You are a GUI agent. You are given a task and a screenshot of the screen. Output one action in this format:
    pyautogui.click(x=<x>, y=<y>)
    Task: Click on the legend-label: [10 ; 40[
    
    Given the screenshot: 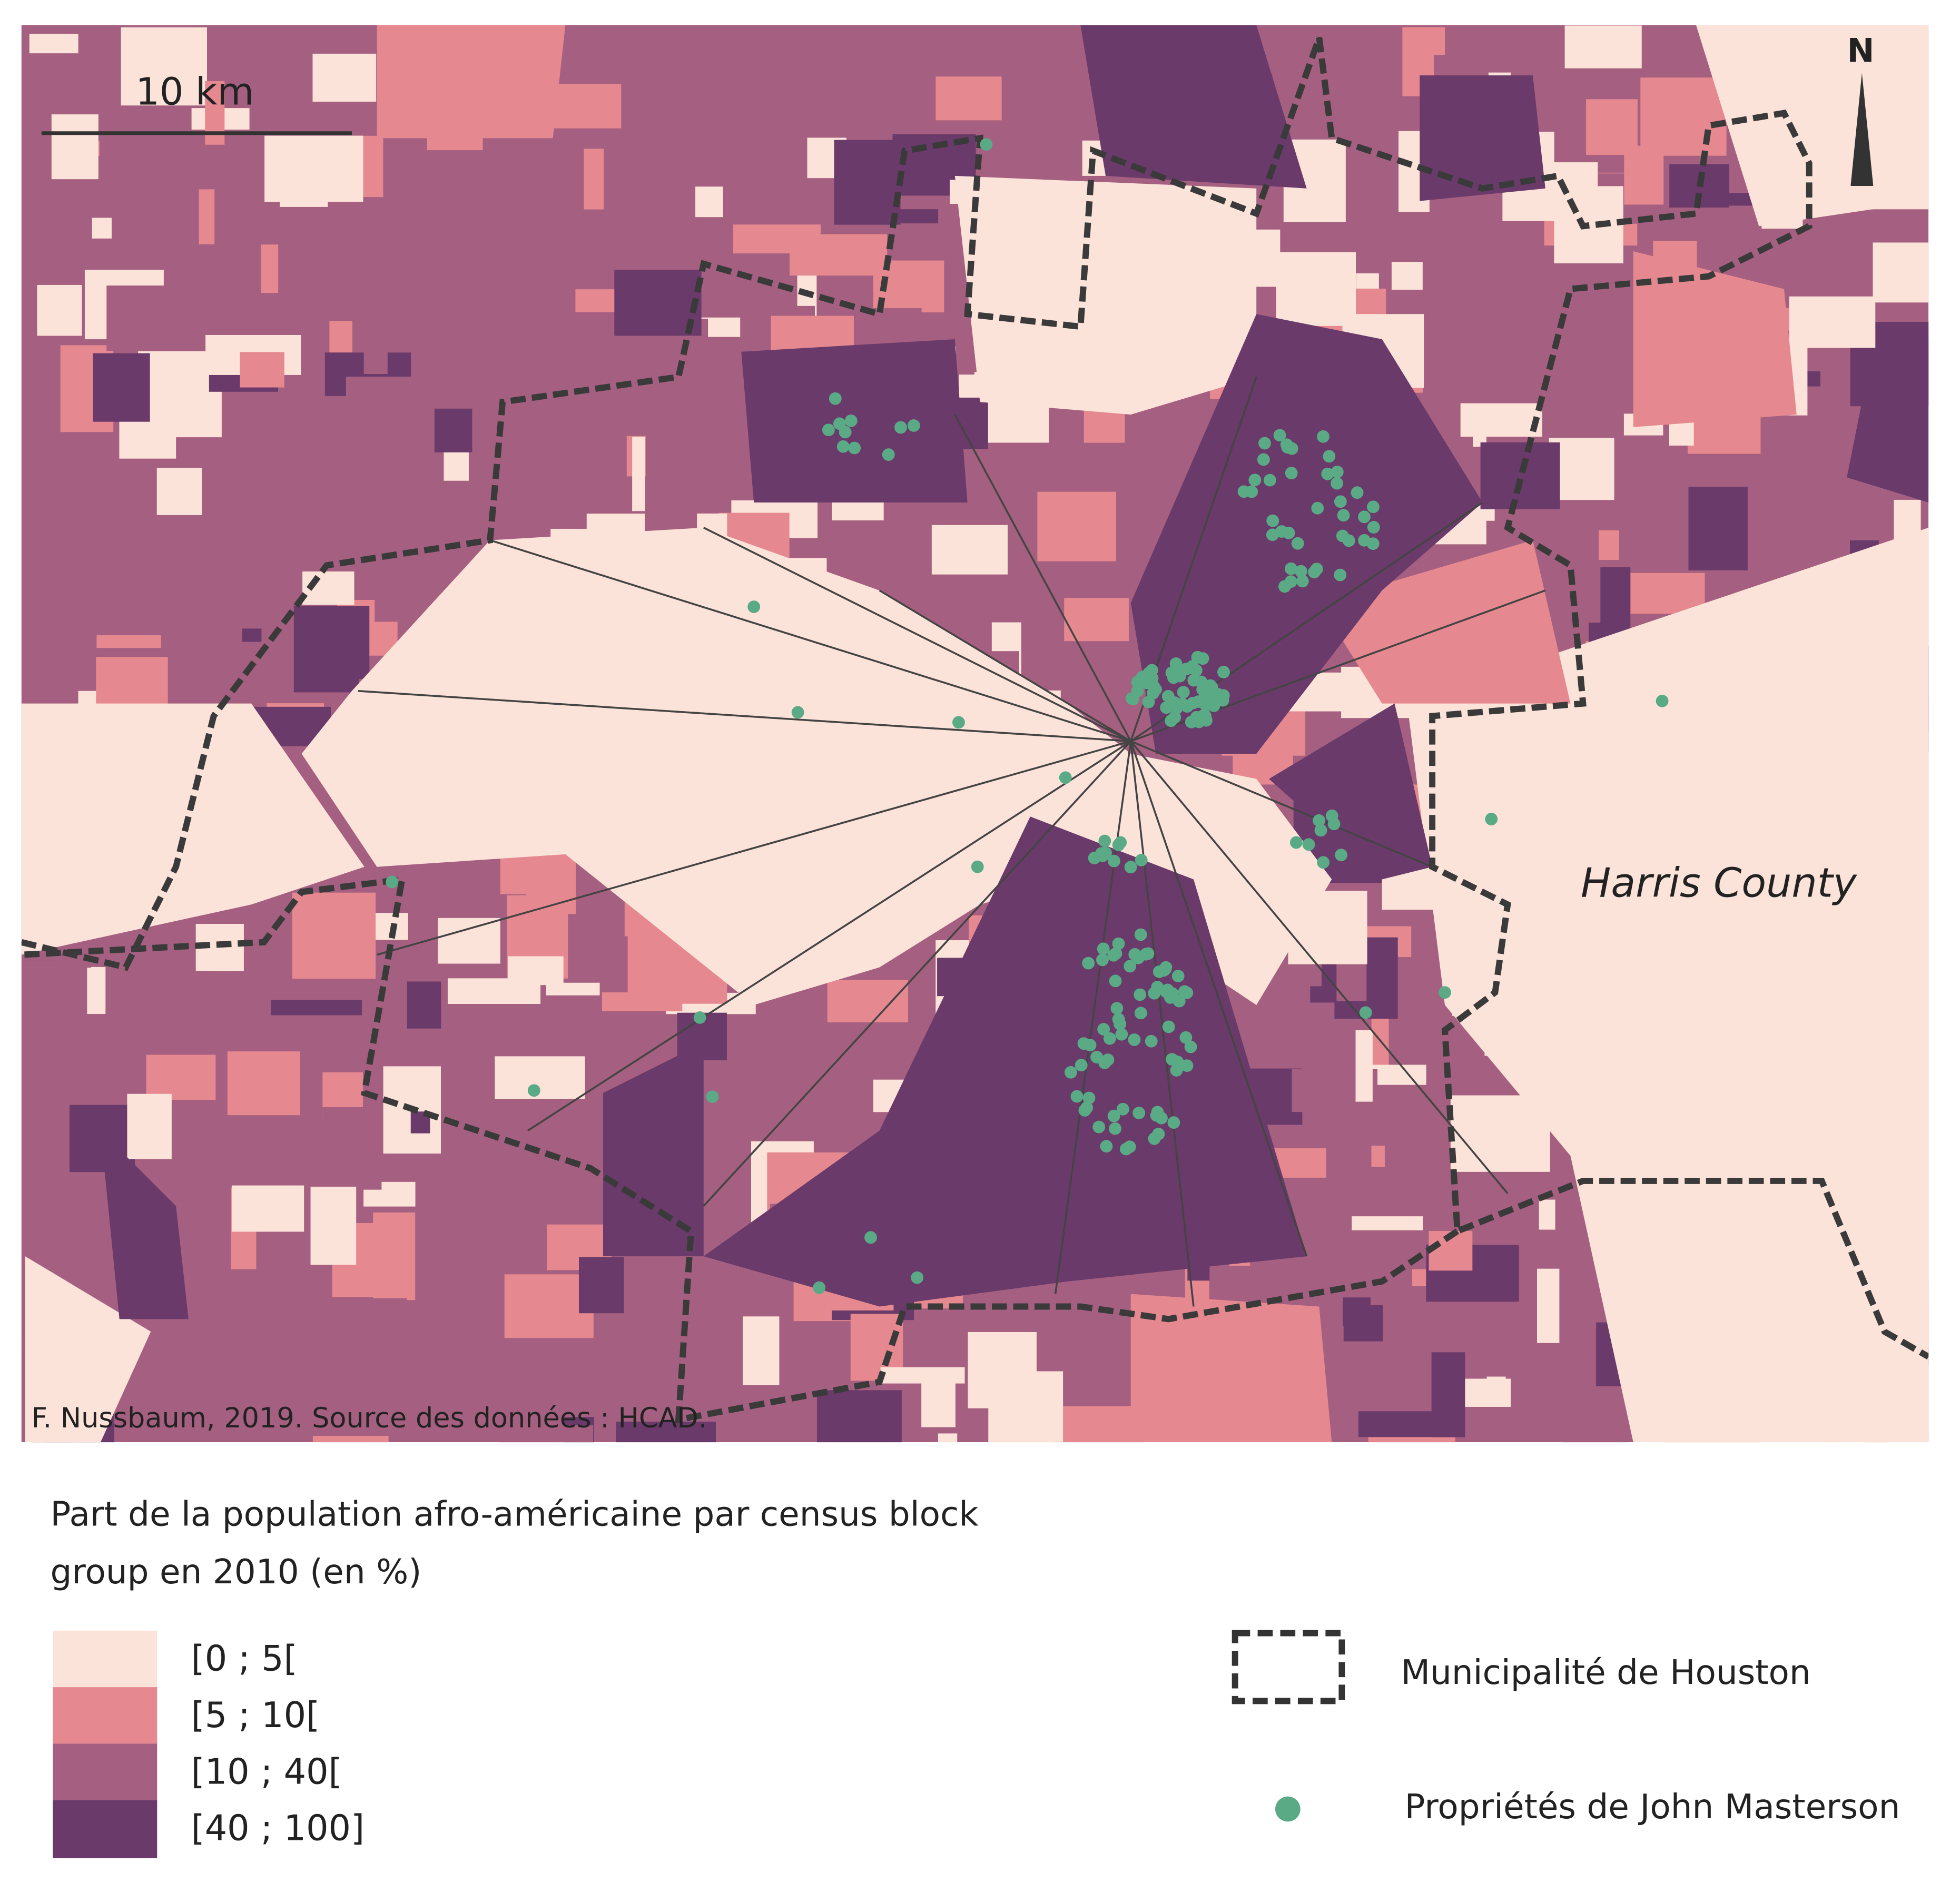 What is the action you would take?
    pyautogui.click(x=266, y=1771)
    